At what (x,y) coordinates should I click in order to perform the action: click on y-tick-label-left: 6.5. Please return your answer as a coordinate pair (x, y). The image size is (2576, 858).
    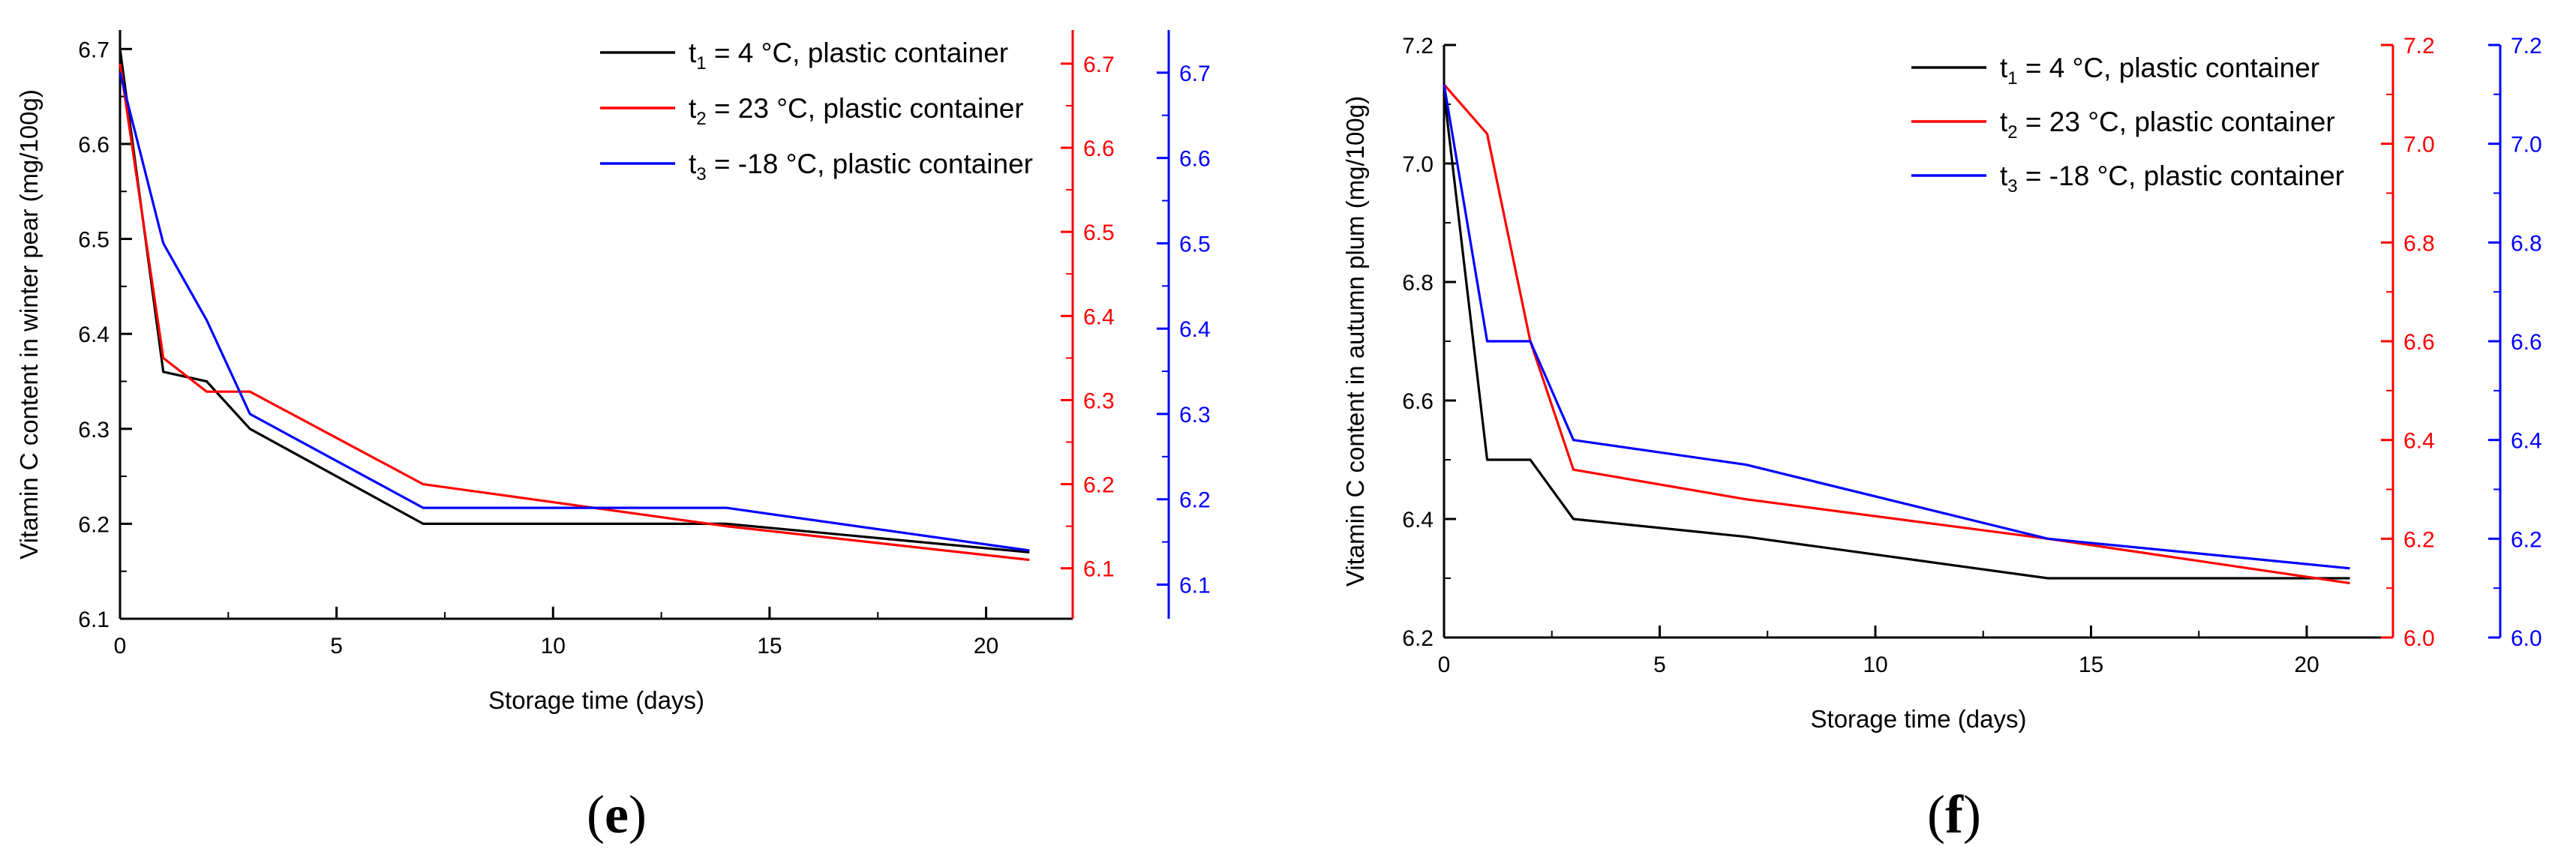
    Looking at the image, I should click on (94, 240).